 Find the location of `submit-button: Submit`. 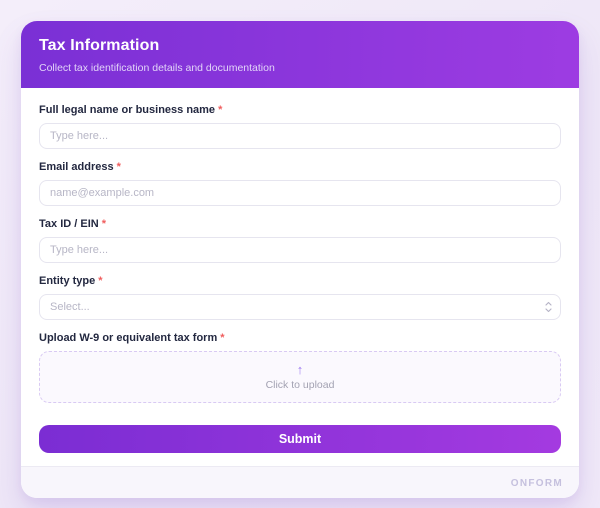

submit-button: Submit is located at coordinates (300, 439).